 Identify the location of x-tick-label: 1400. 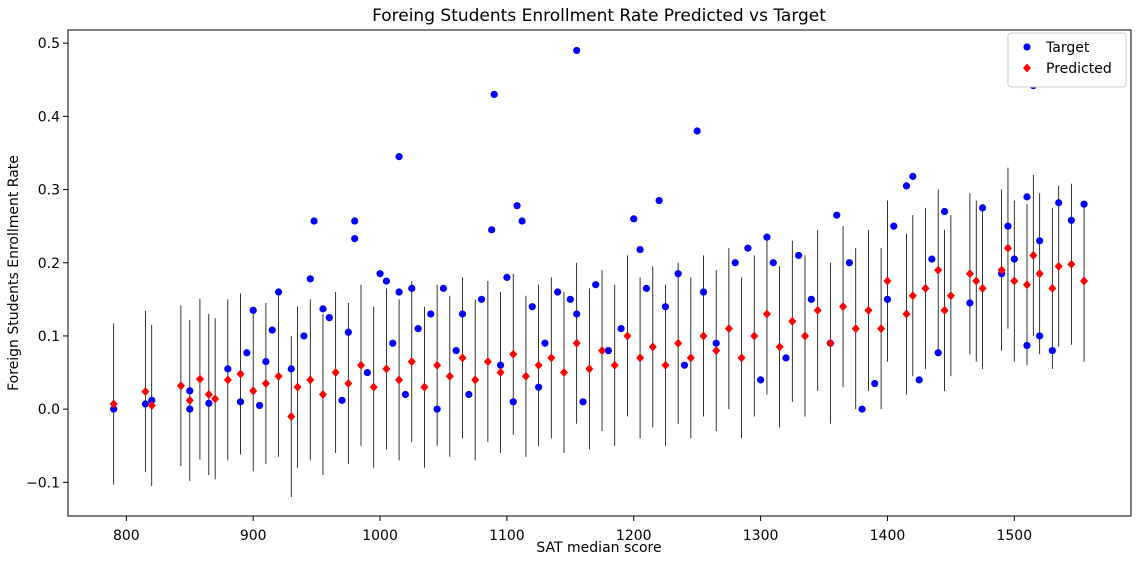
(888, 536).